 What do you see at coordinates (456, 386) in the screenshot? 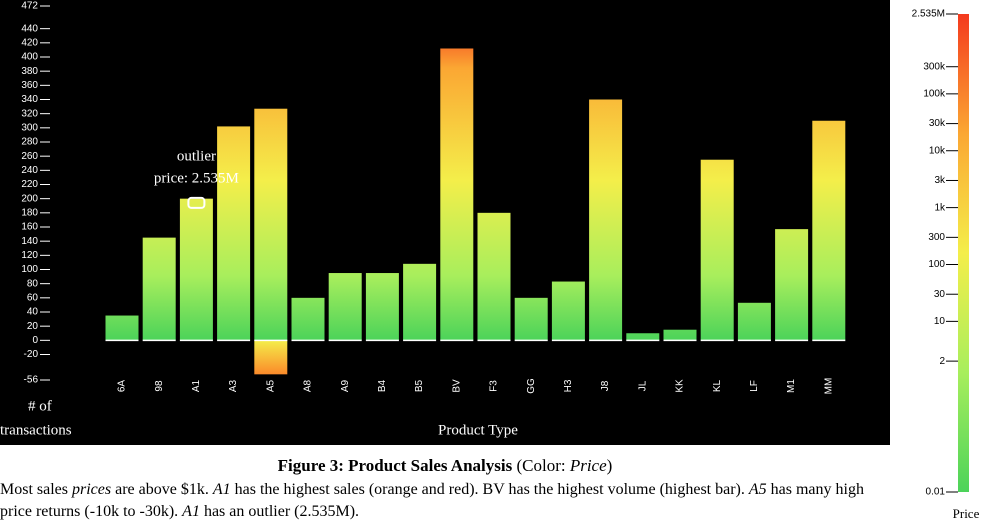
I see `x-tick-label: BV` at bounding box center [456, 386].